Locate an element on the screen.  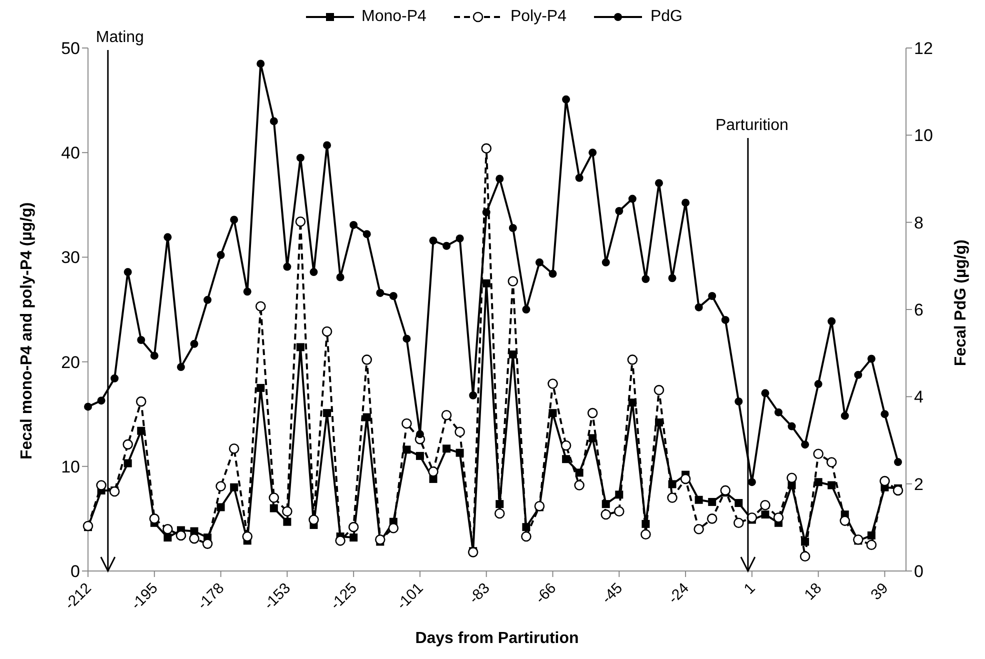
x-tick-label: -45 is located at coordinates (612, 594).